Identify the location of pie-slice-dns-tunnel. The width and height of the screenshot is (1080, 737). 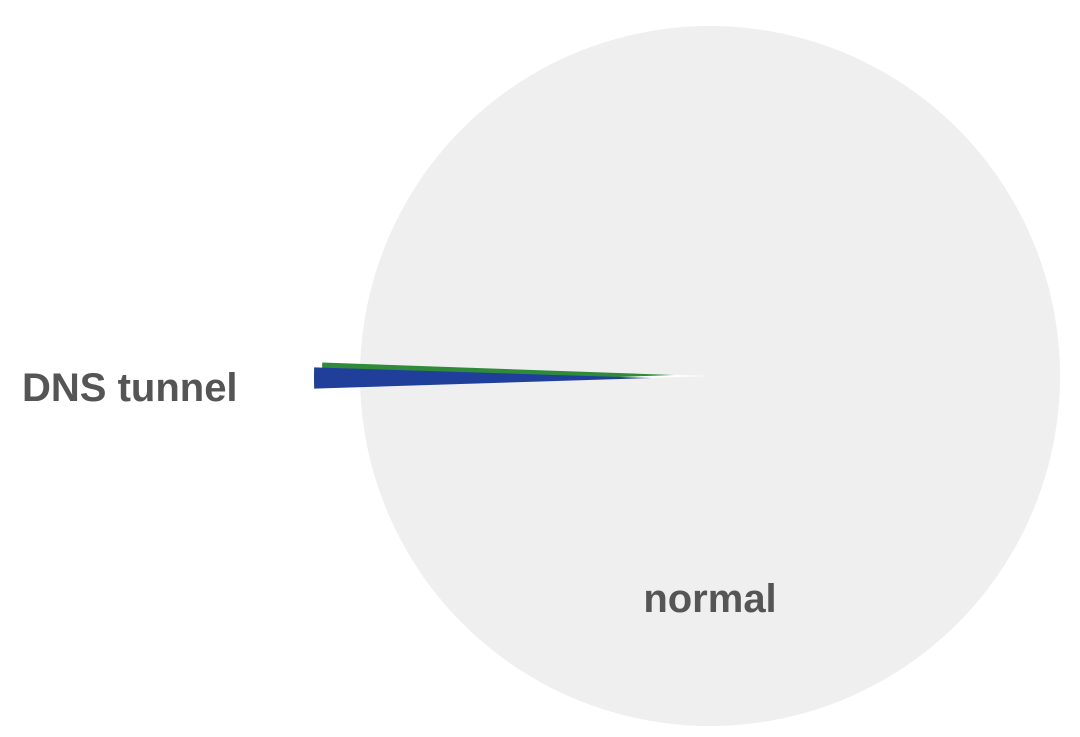
(483, 378).